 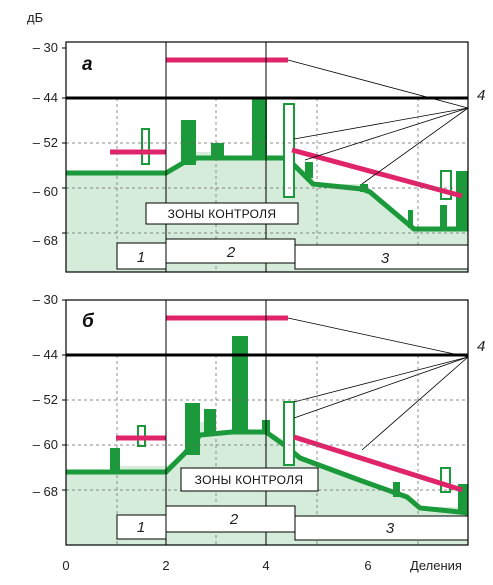 What do you see at coordinates (390, 528) in the screenshot?
I see `panel-b-zone-3: 3` at bounding box center [390, 528].